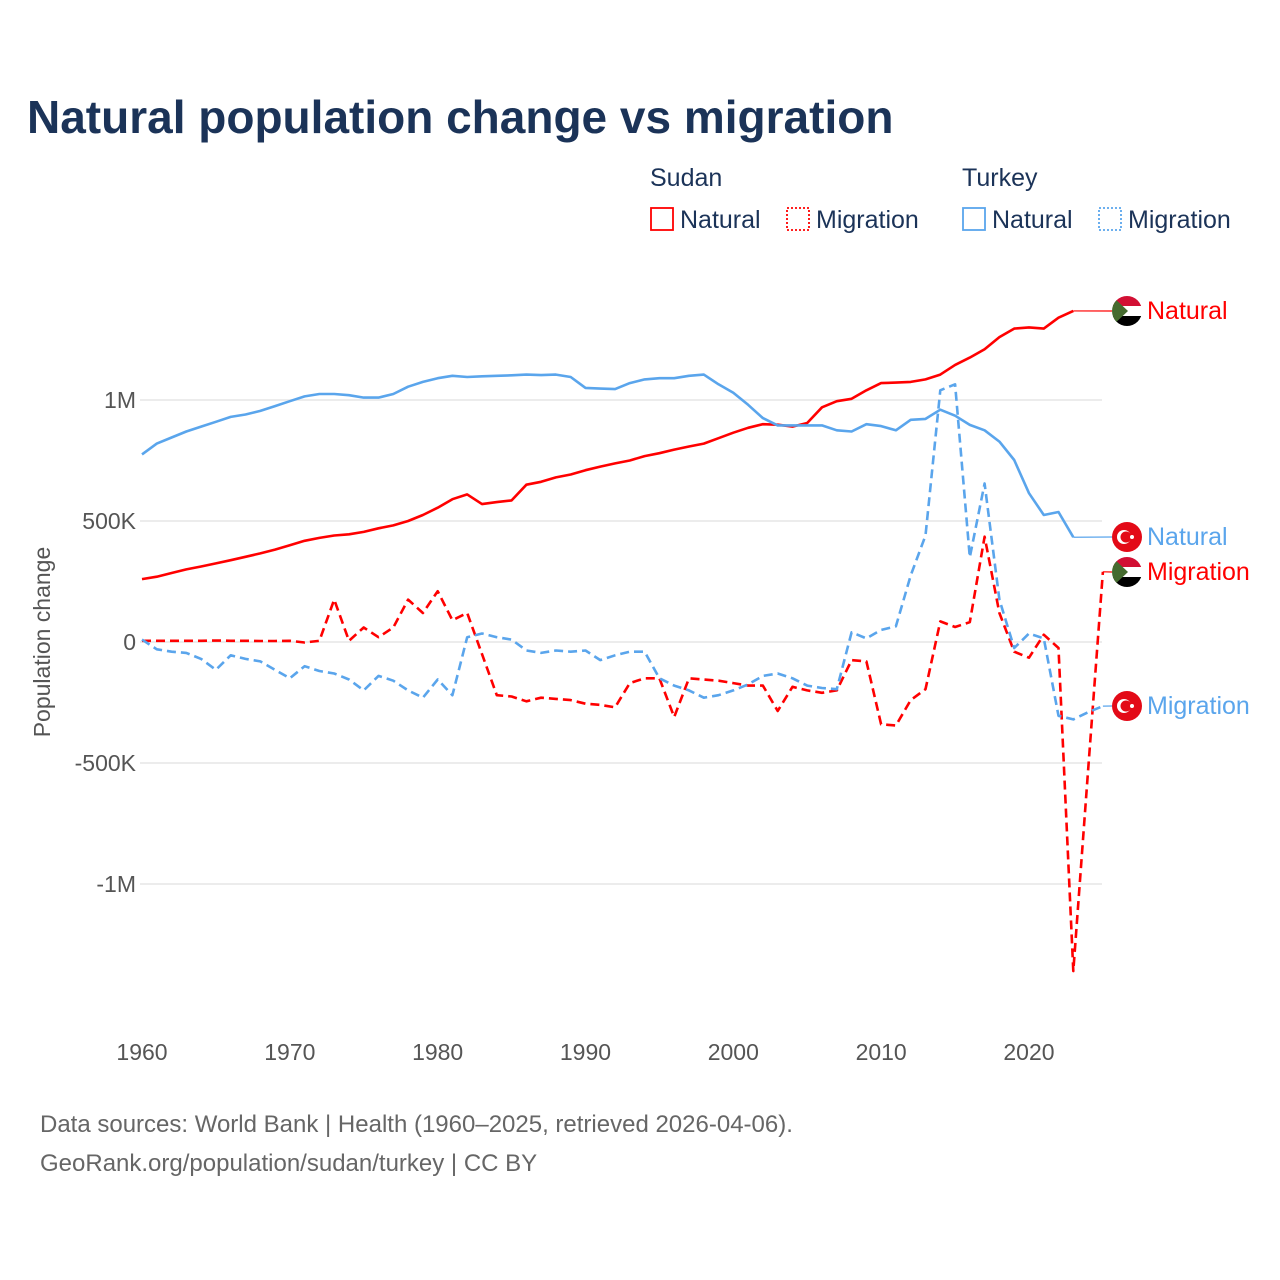  I want to click on x-axis: 1960 1970 1980 1990 2000 2010 2020, so click(585, 1052).